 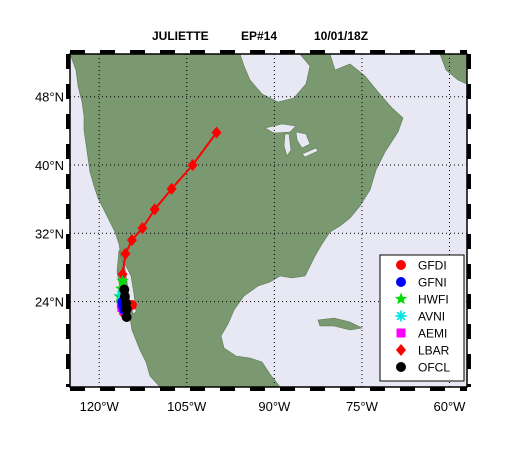 I want to click on legend-label: LBAR, so click(x=434, y=351).